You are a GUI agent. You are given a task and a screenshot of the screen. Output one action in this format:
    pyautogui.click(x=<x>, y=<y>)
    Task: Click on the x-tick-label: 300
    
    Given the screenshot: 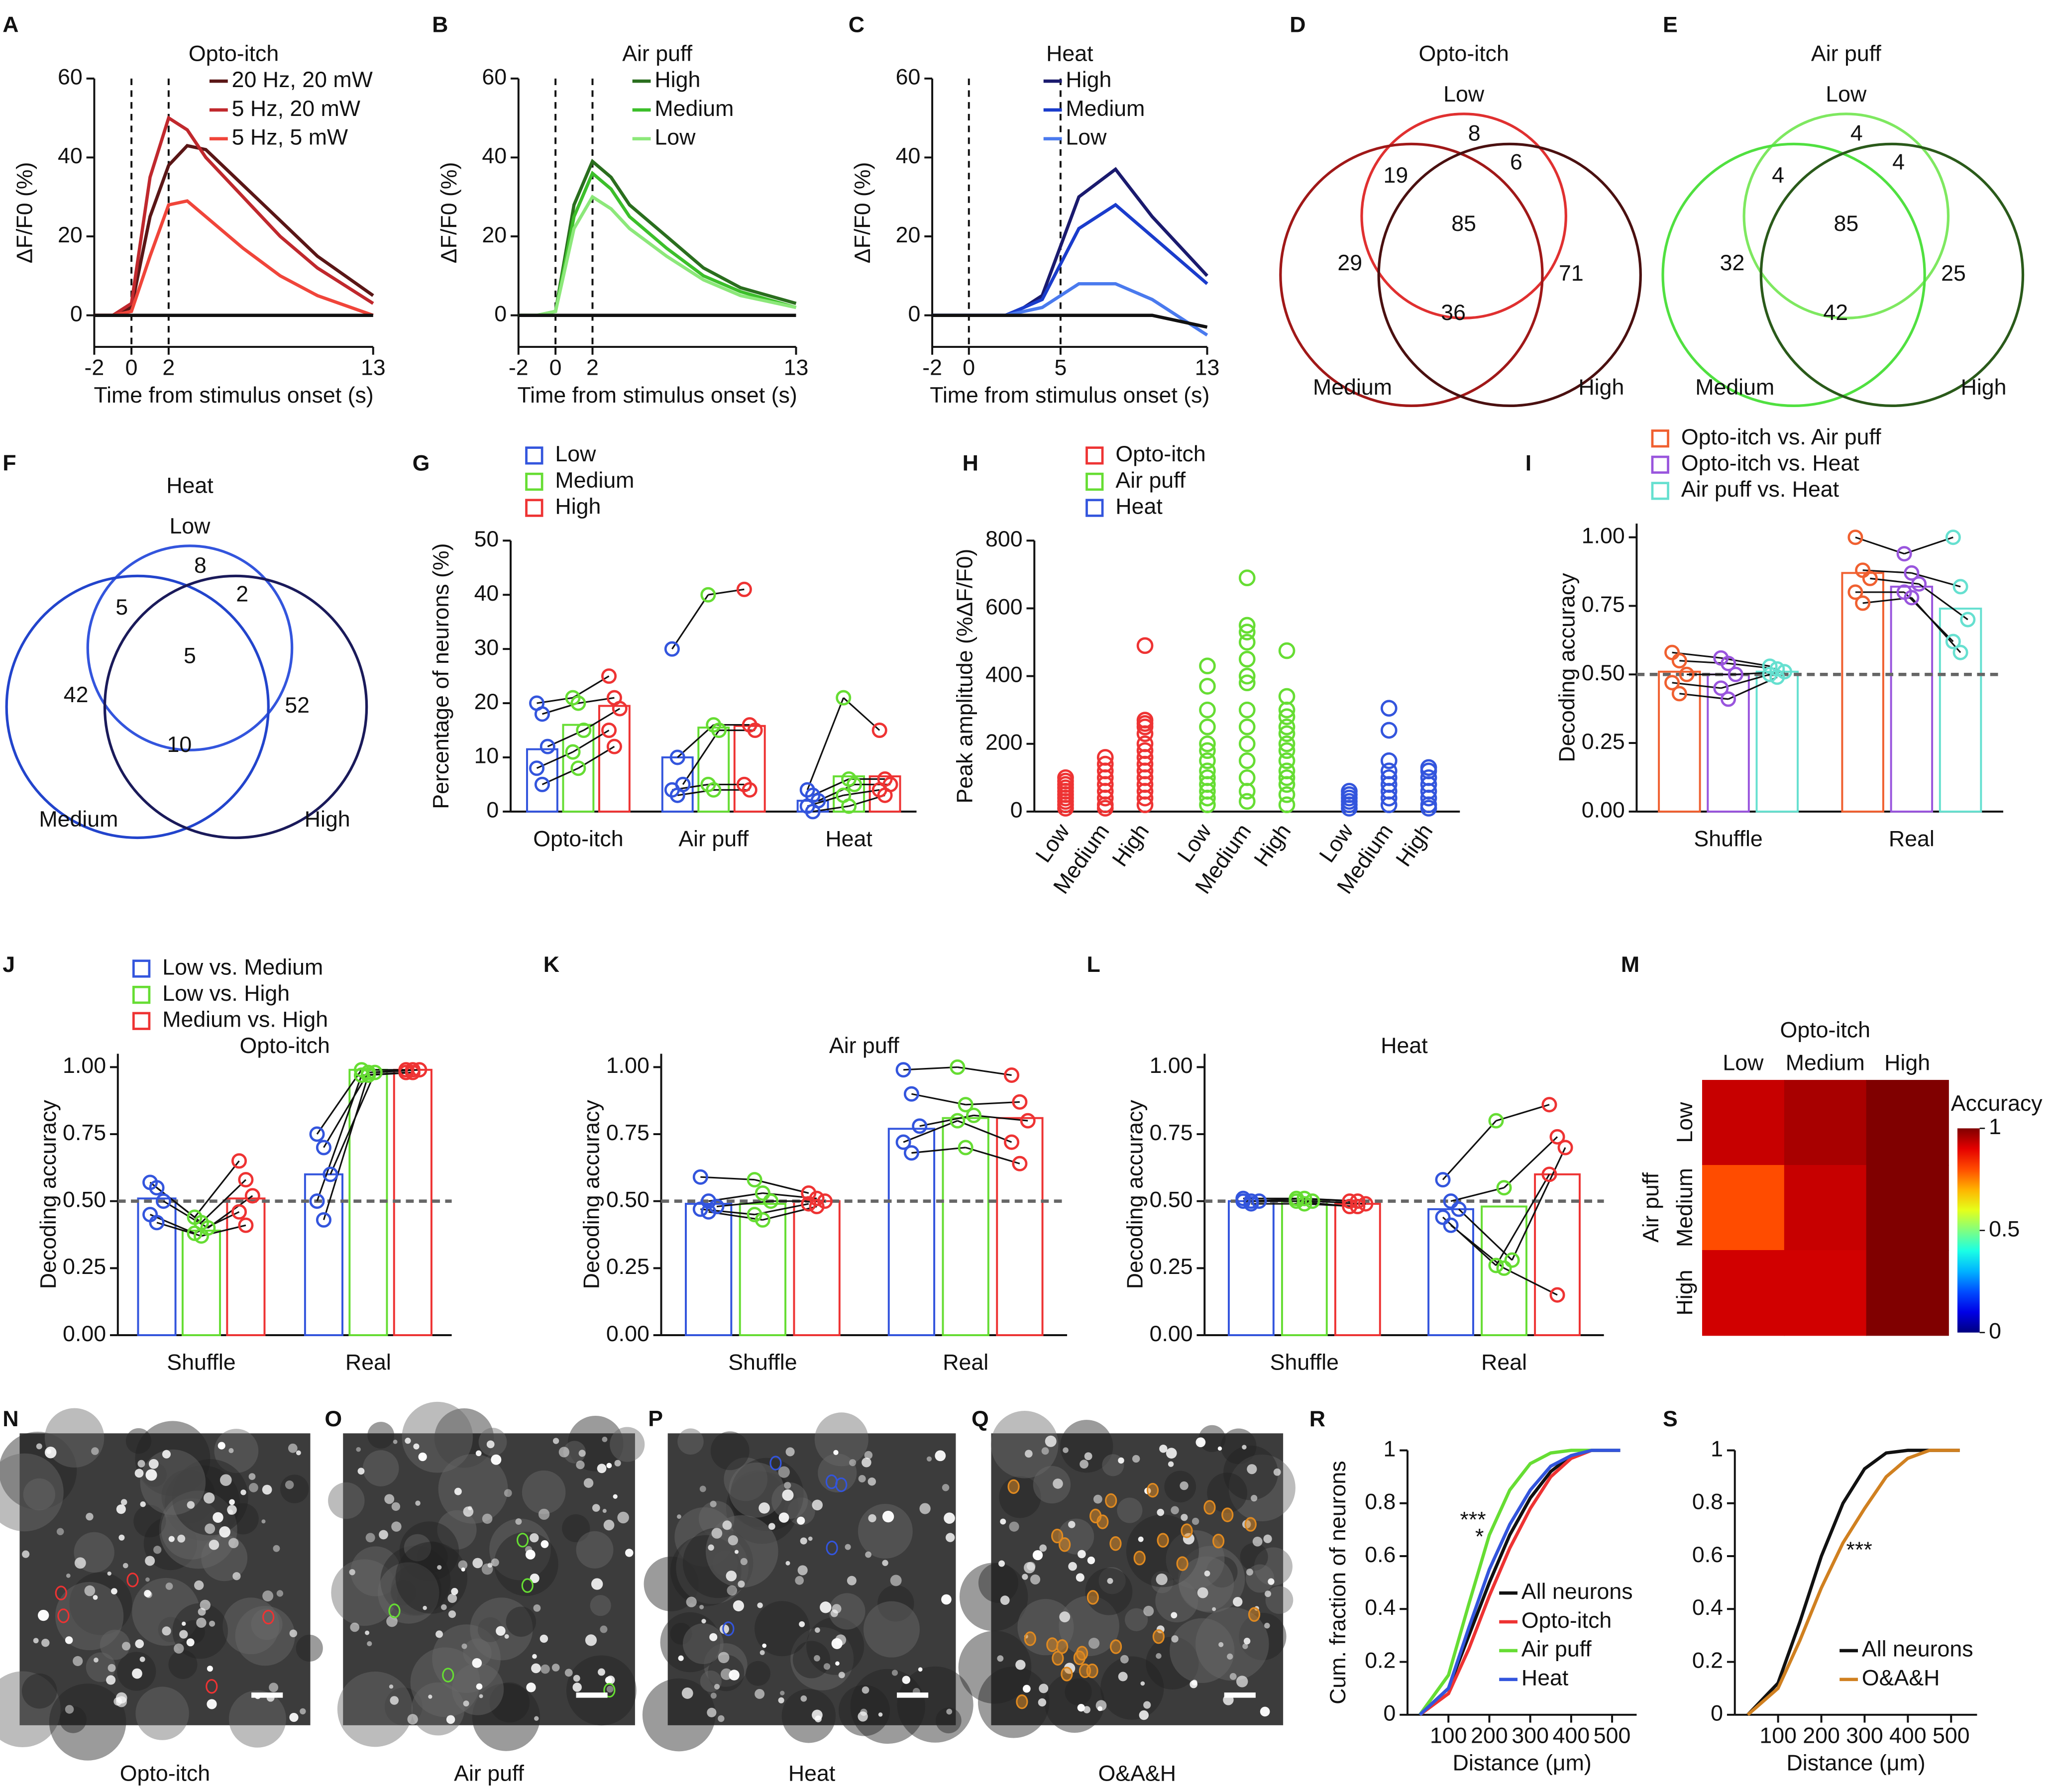 What is the action you would take?
    pyautogui.click(x=1530, y=1735)
    